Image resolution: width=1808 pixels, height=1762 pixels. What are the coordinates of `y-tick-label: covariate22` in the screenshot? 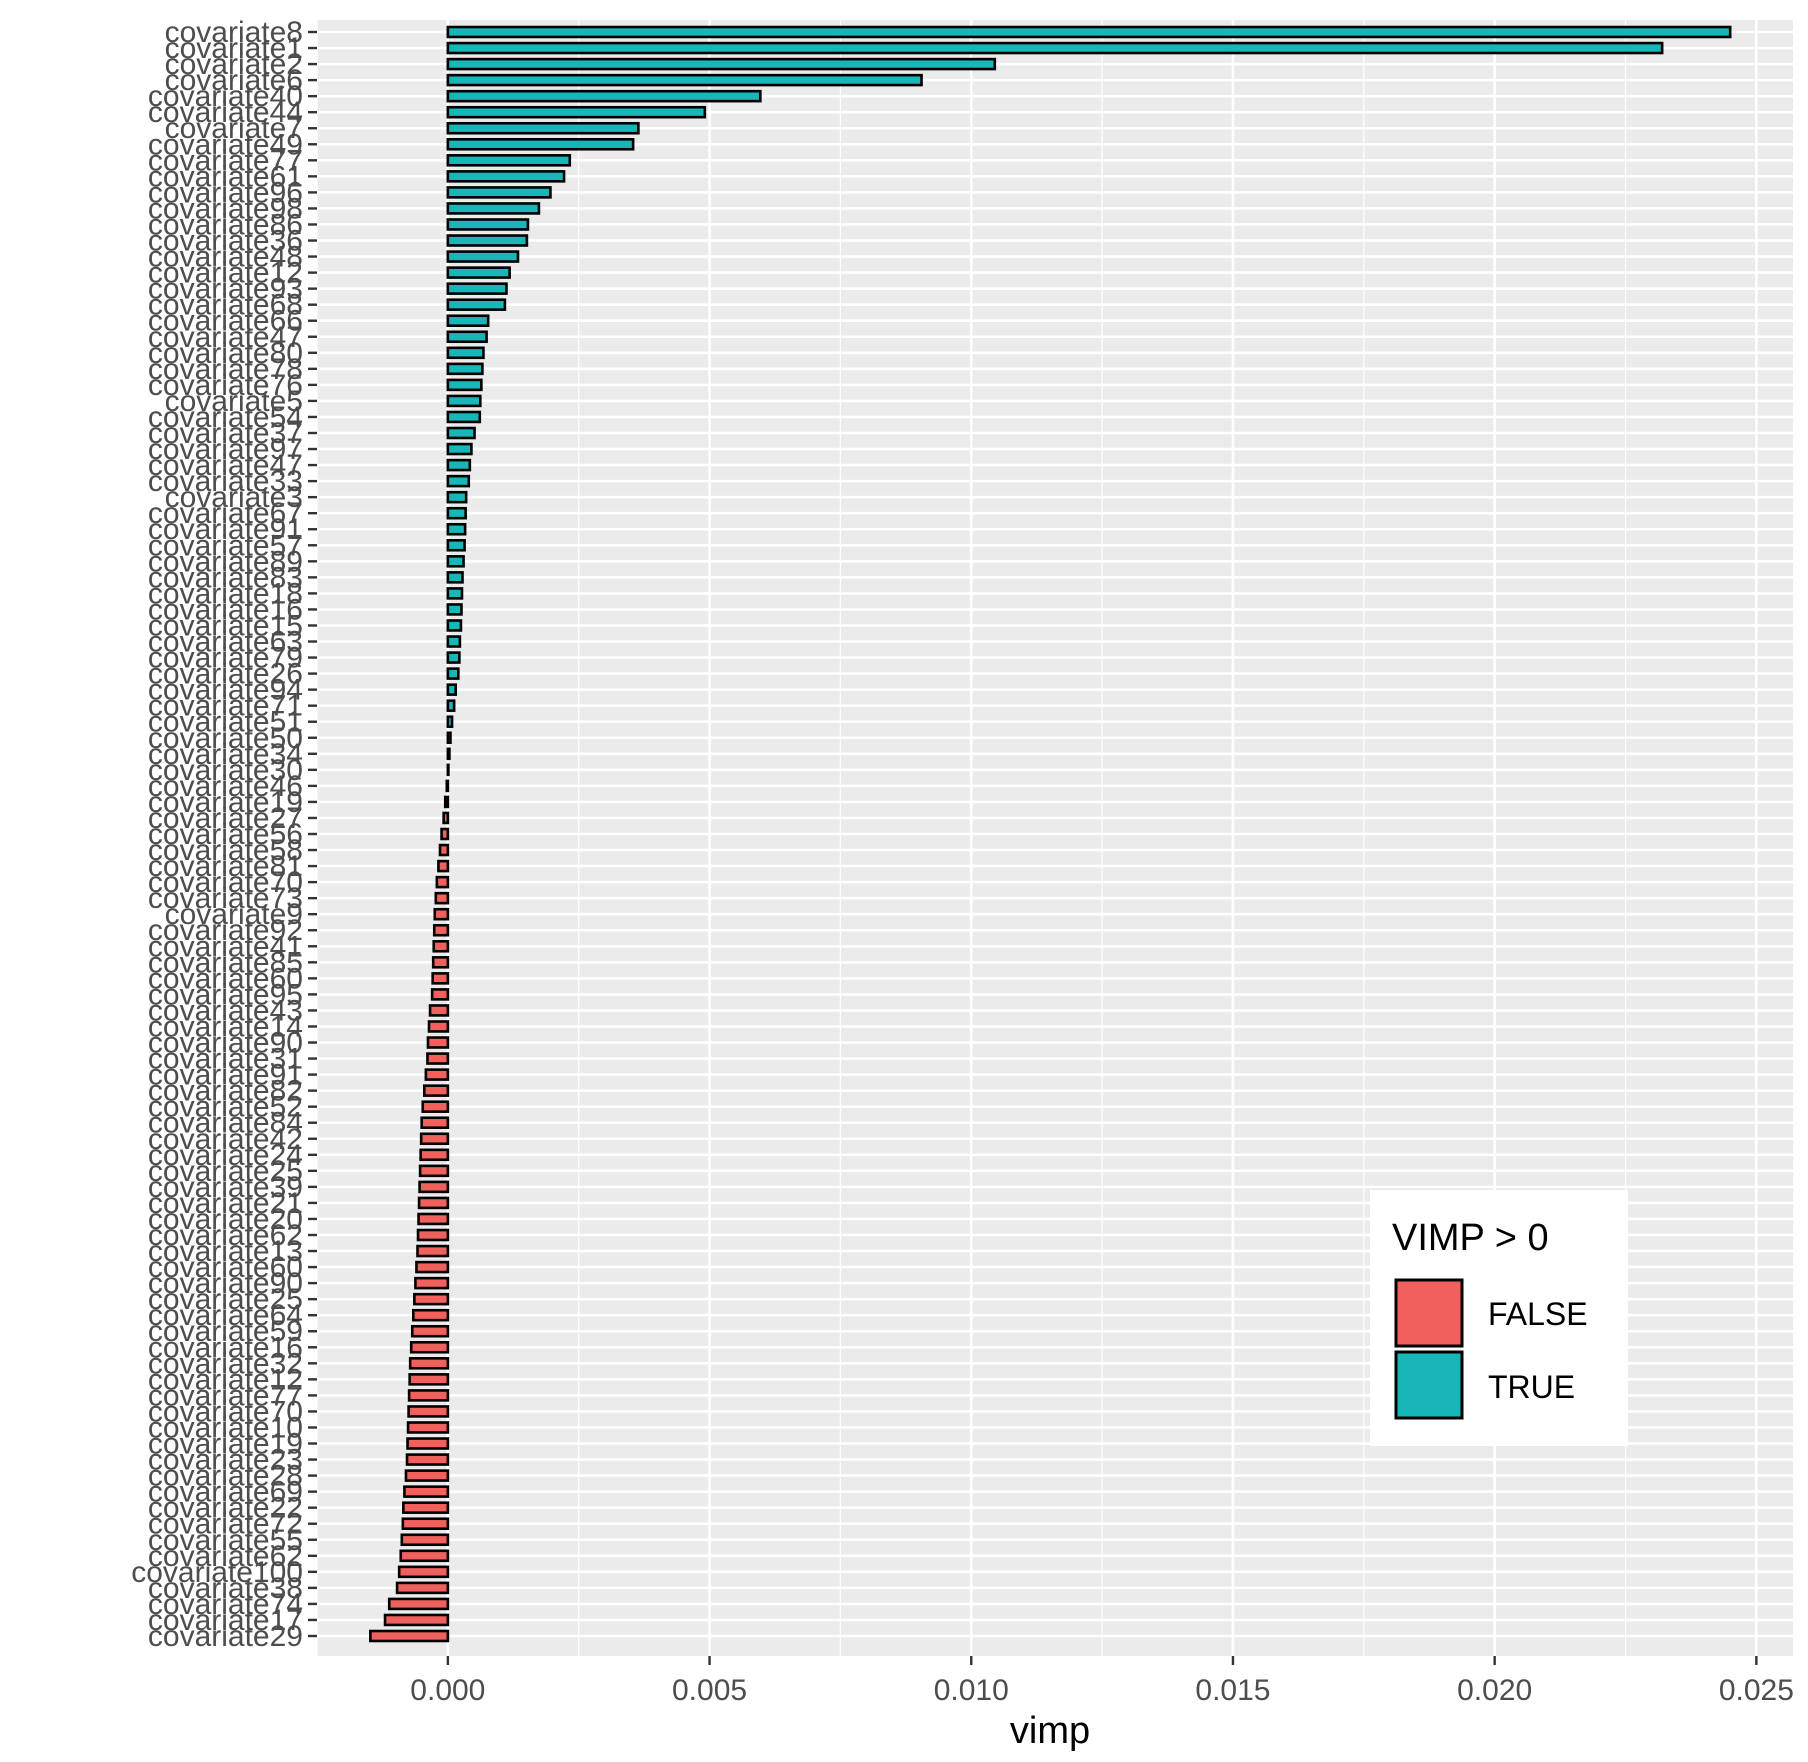 It's located at (225, 1508).